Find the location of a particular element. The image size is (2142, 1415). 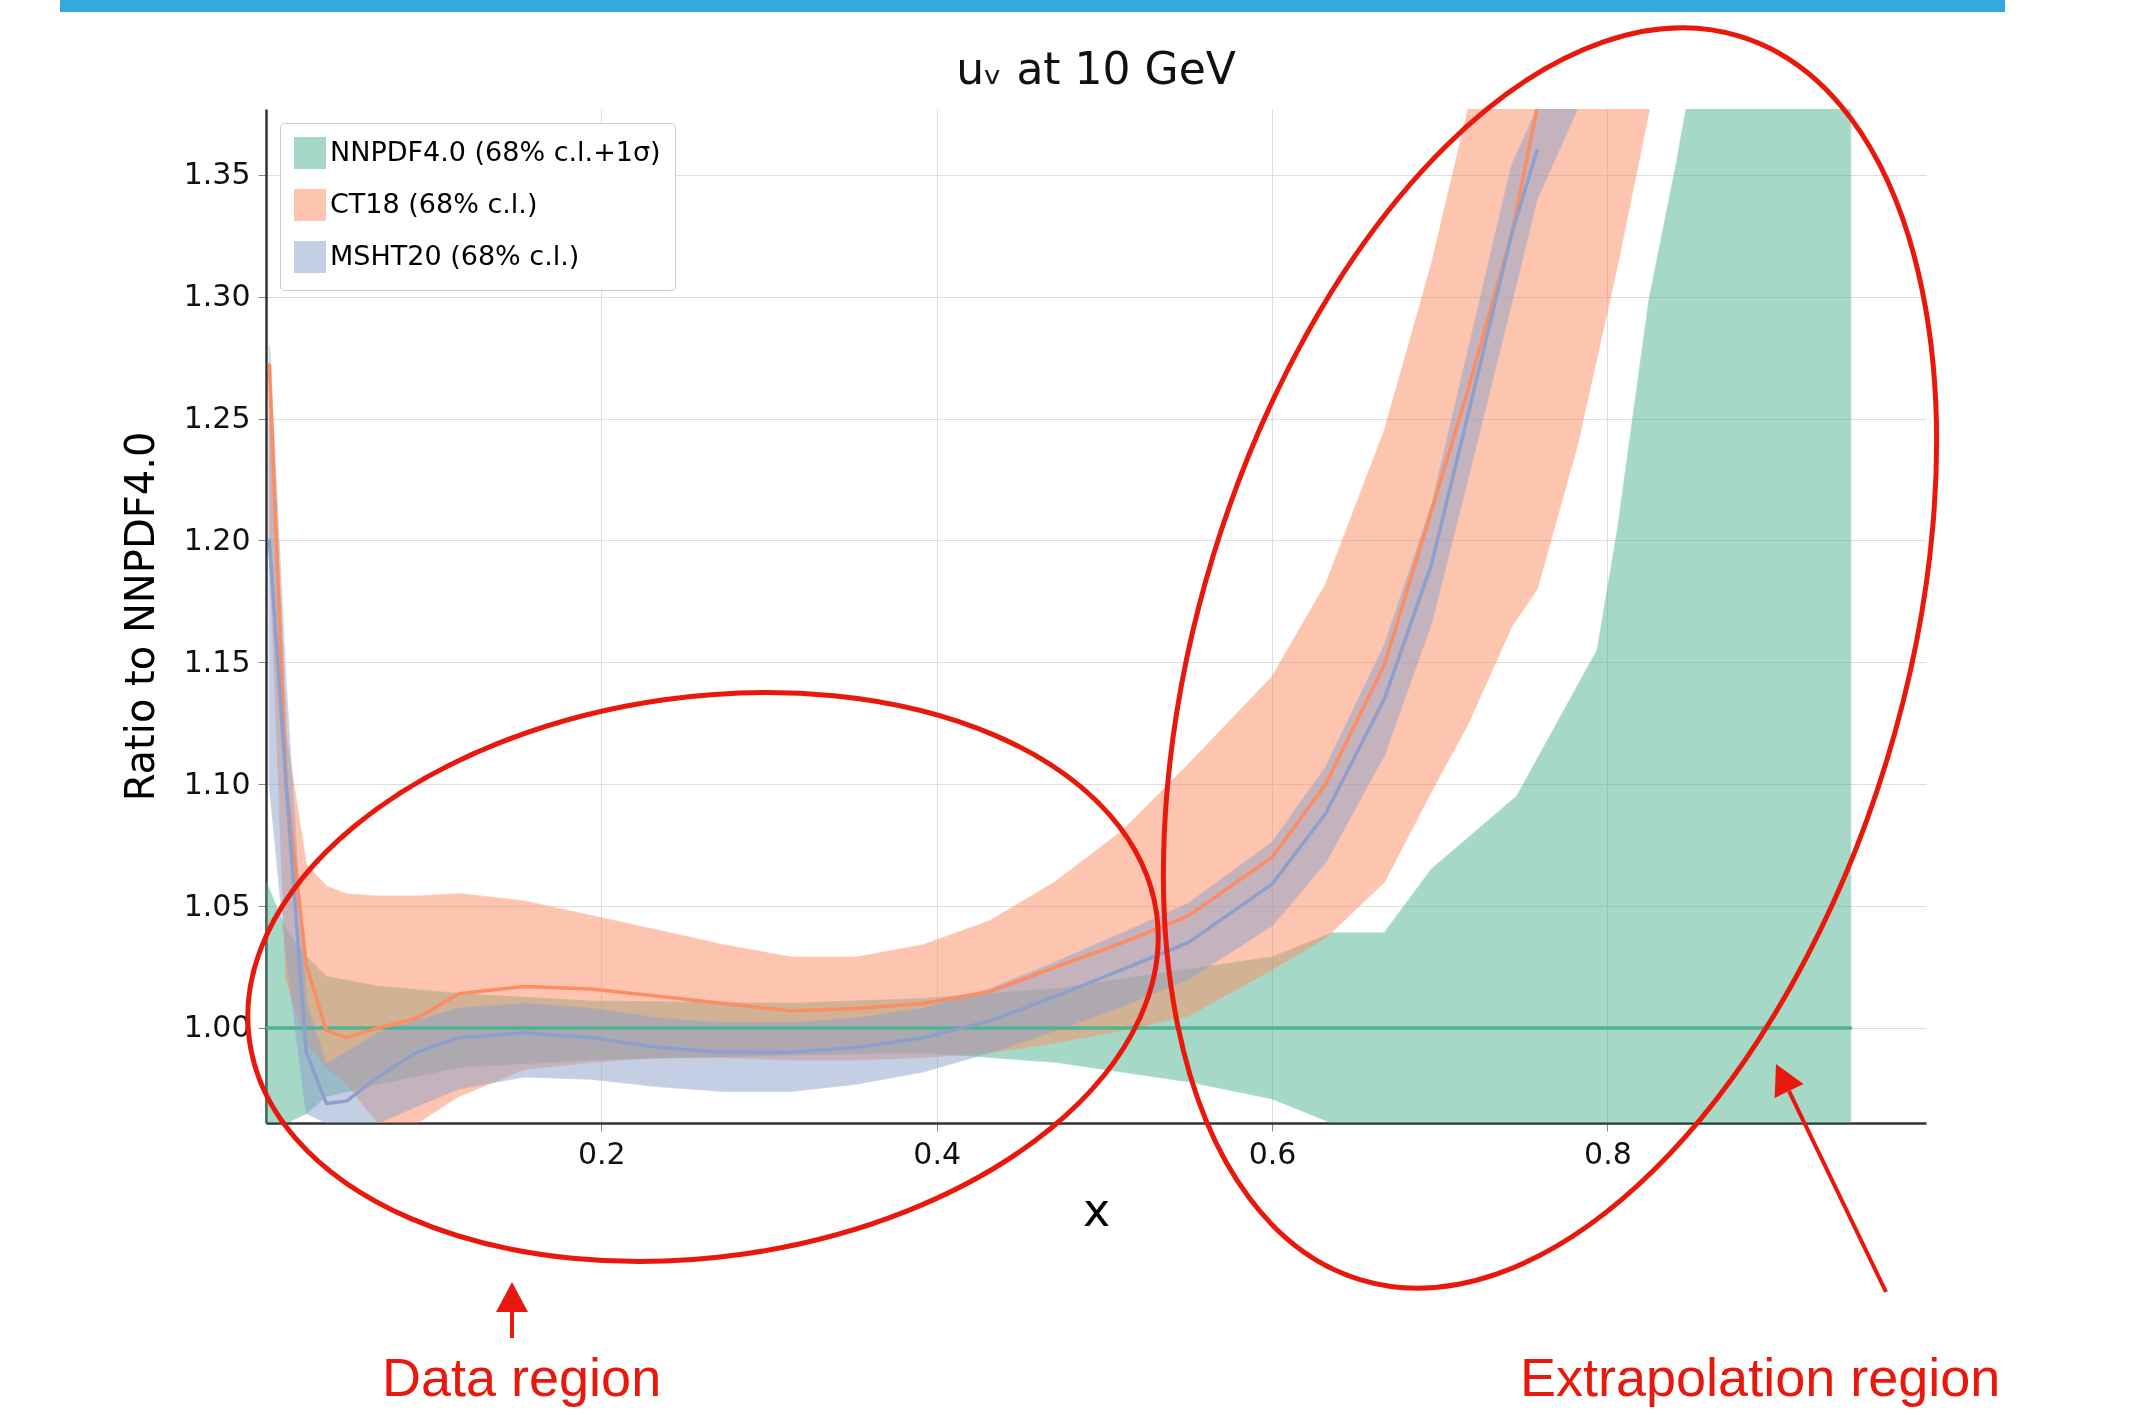

y-tick-label: 1.25 is located at coordinates (217, 418).